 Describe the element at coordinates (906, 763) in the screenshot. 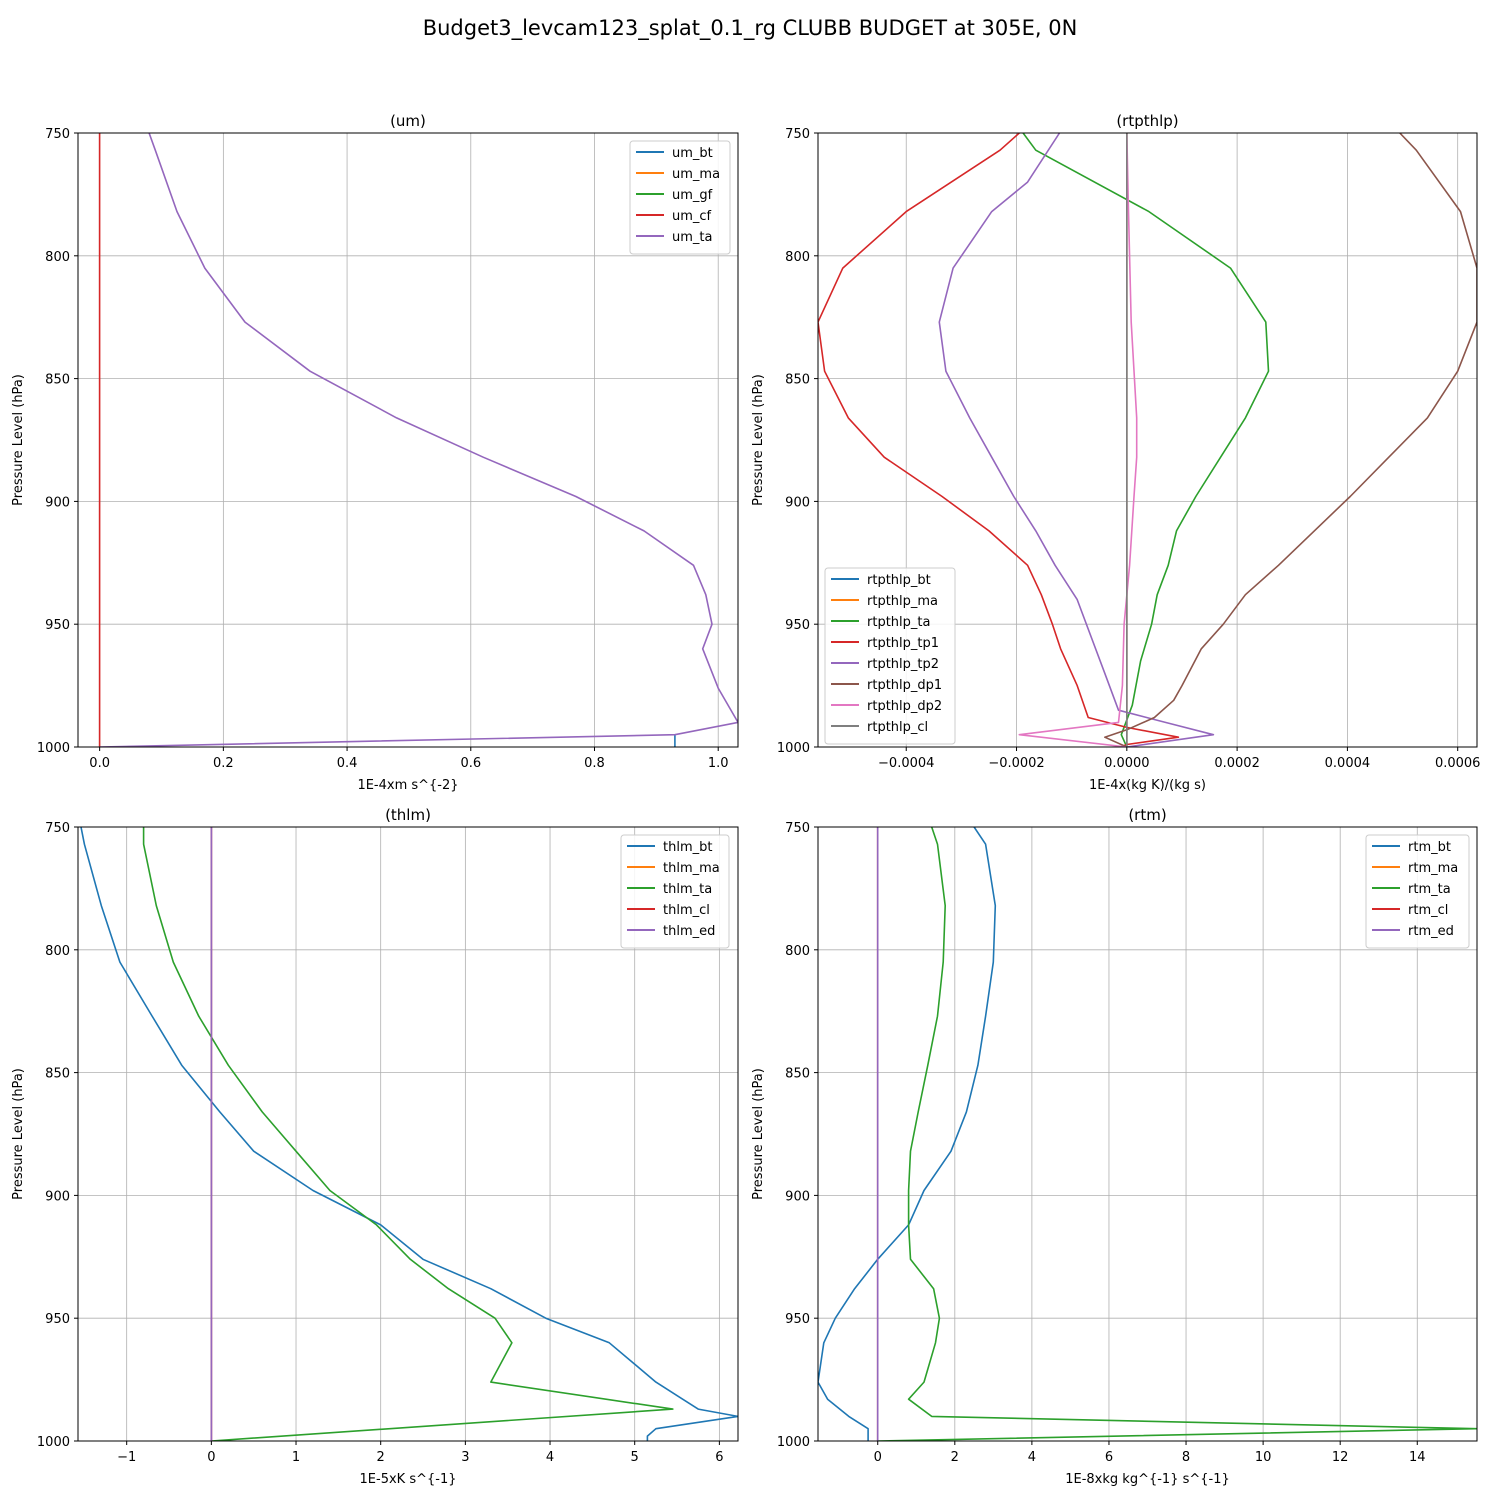

I see `x-tick-label: −0.0004` at that location.